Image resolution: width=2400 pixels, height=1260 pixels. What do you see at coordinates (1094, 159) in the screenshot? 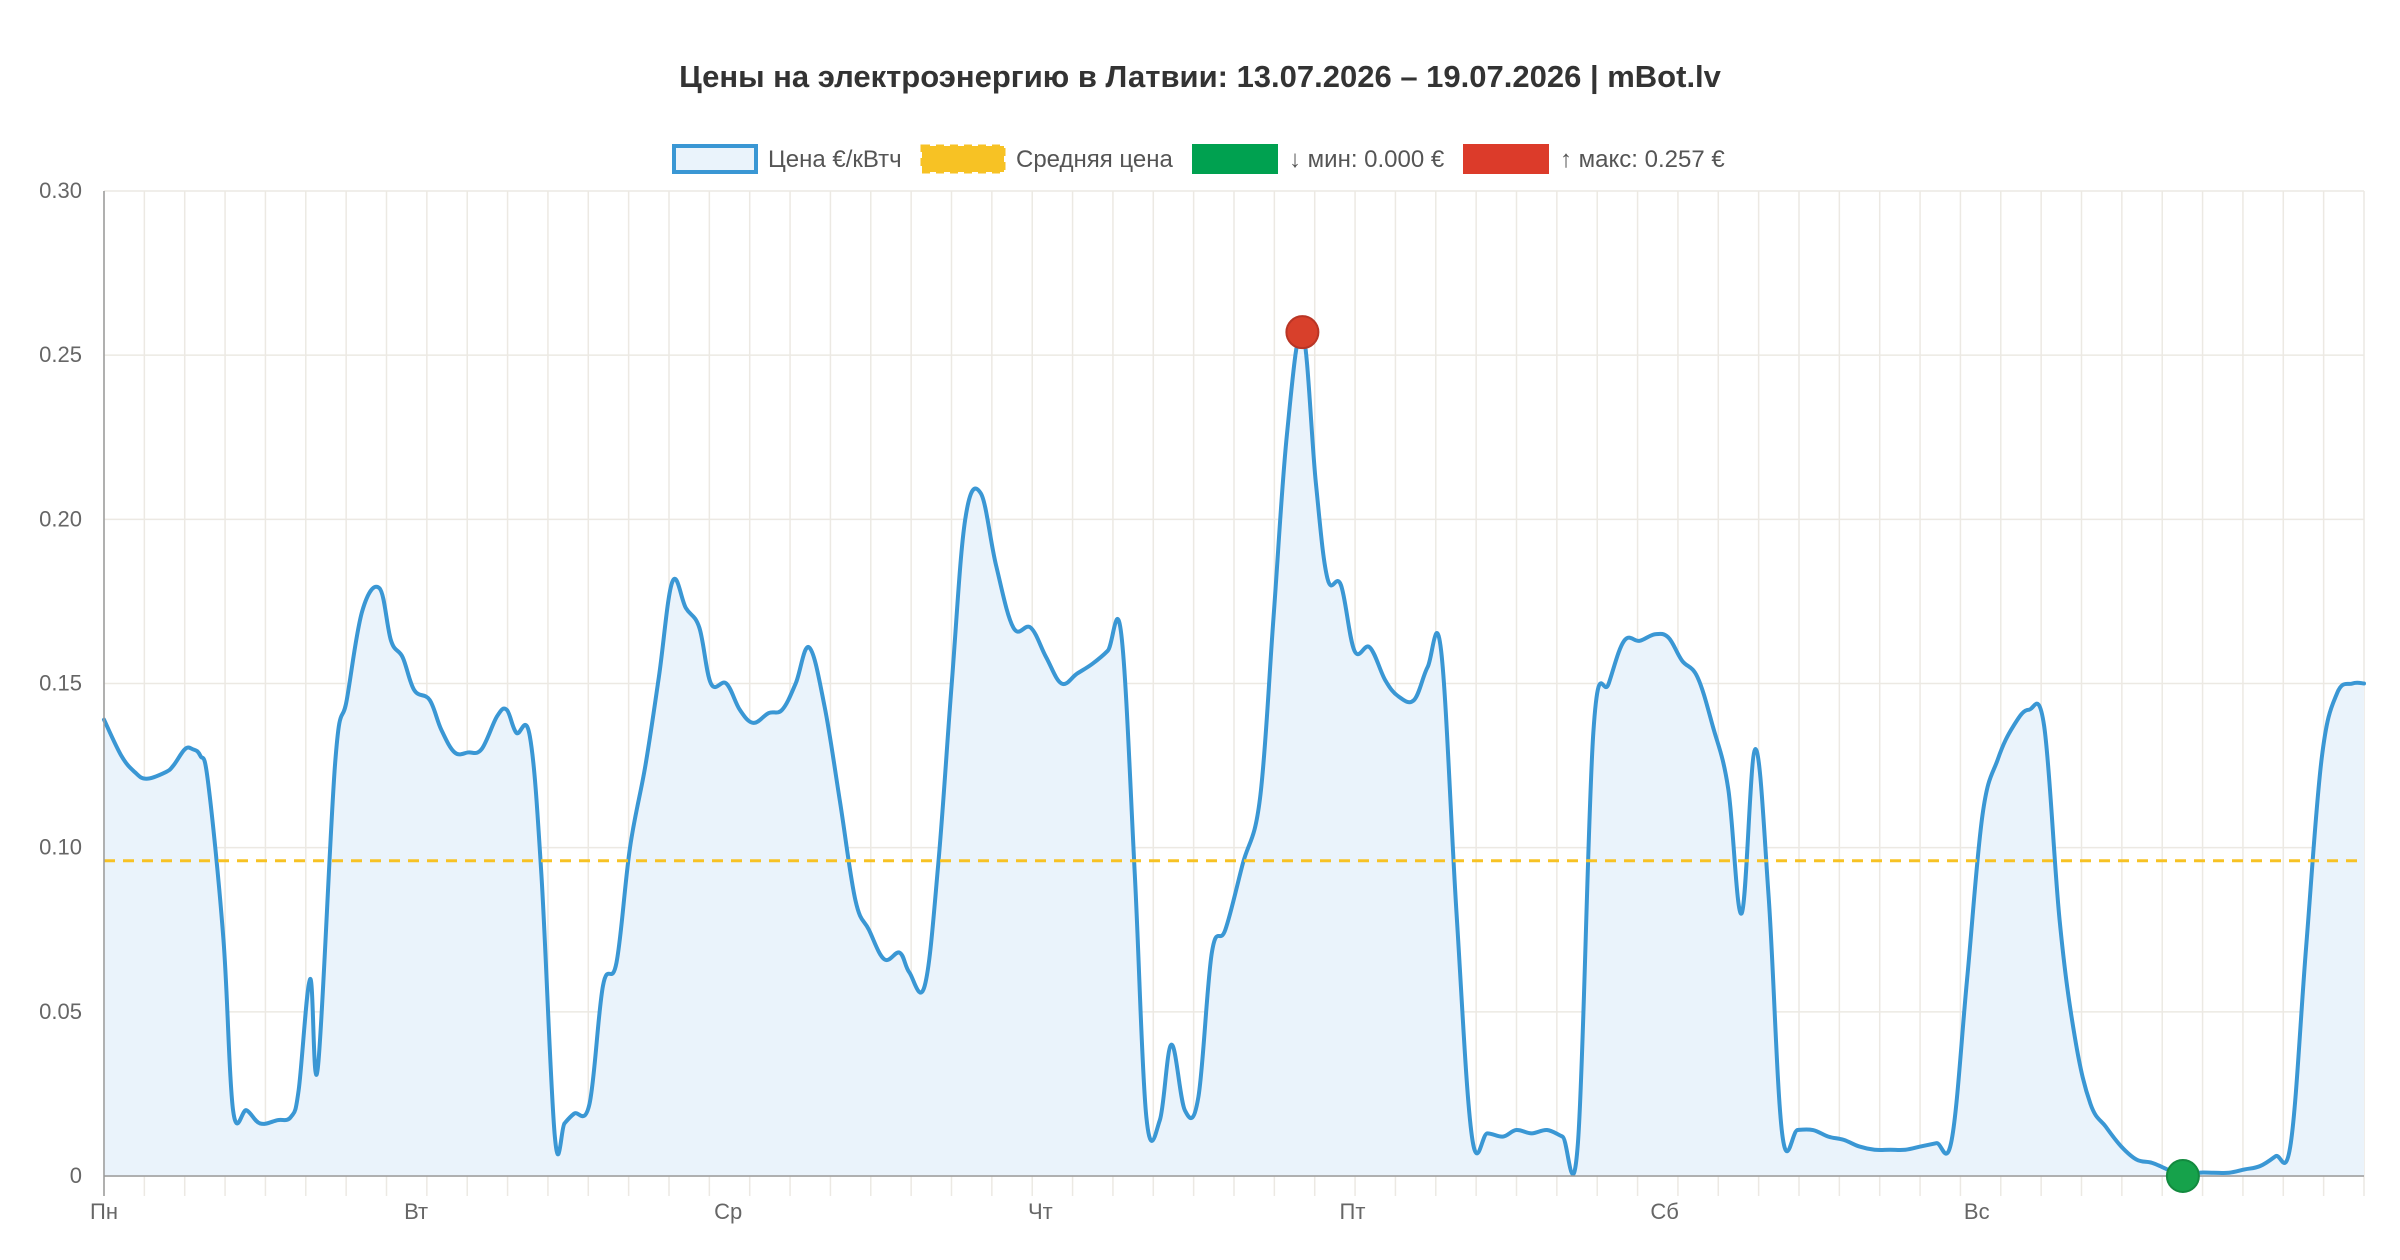
I see `legend-label: Средняя цена` at bounding box center [1094, 159].